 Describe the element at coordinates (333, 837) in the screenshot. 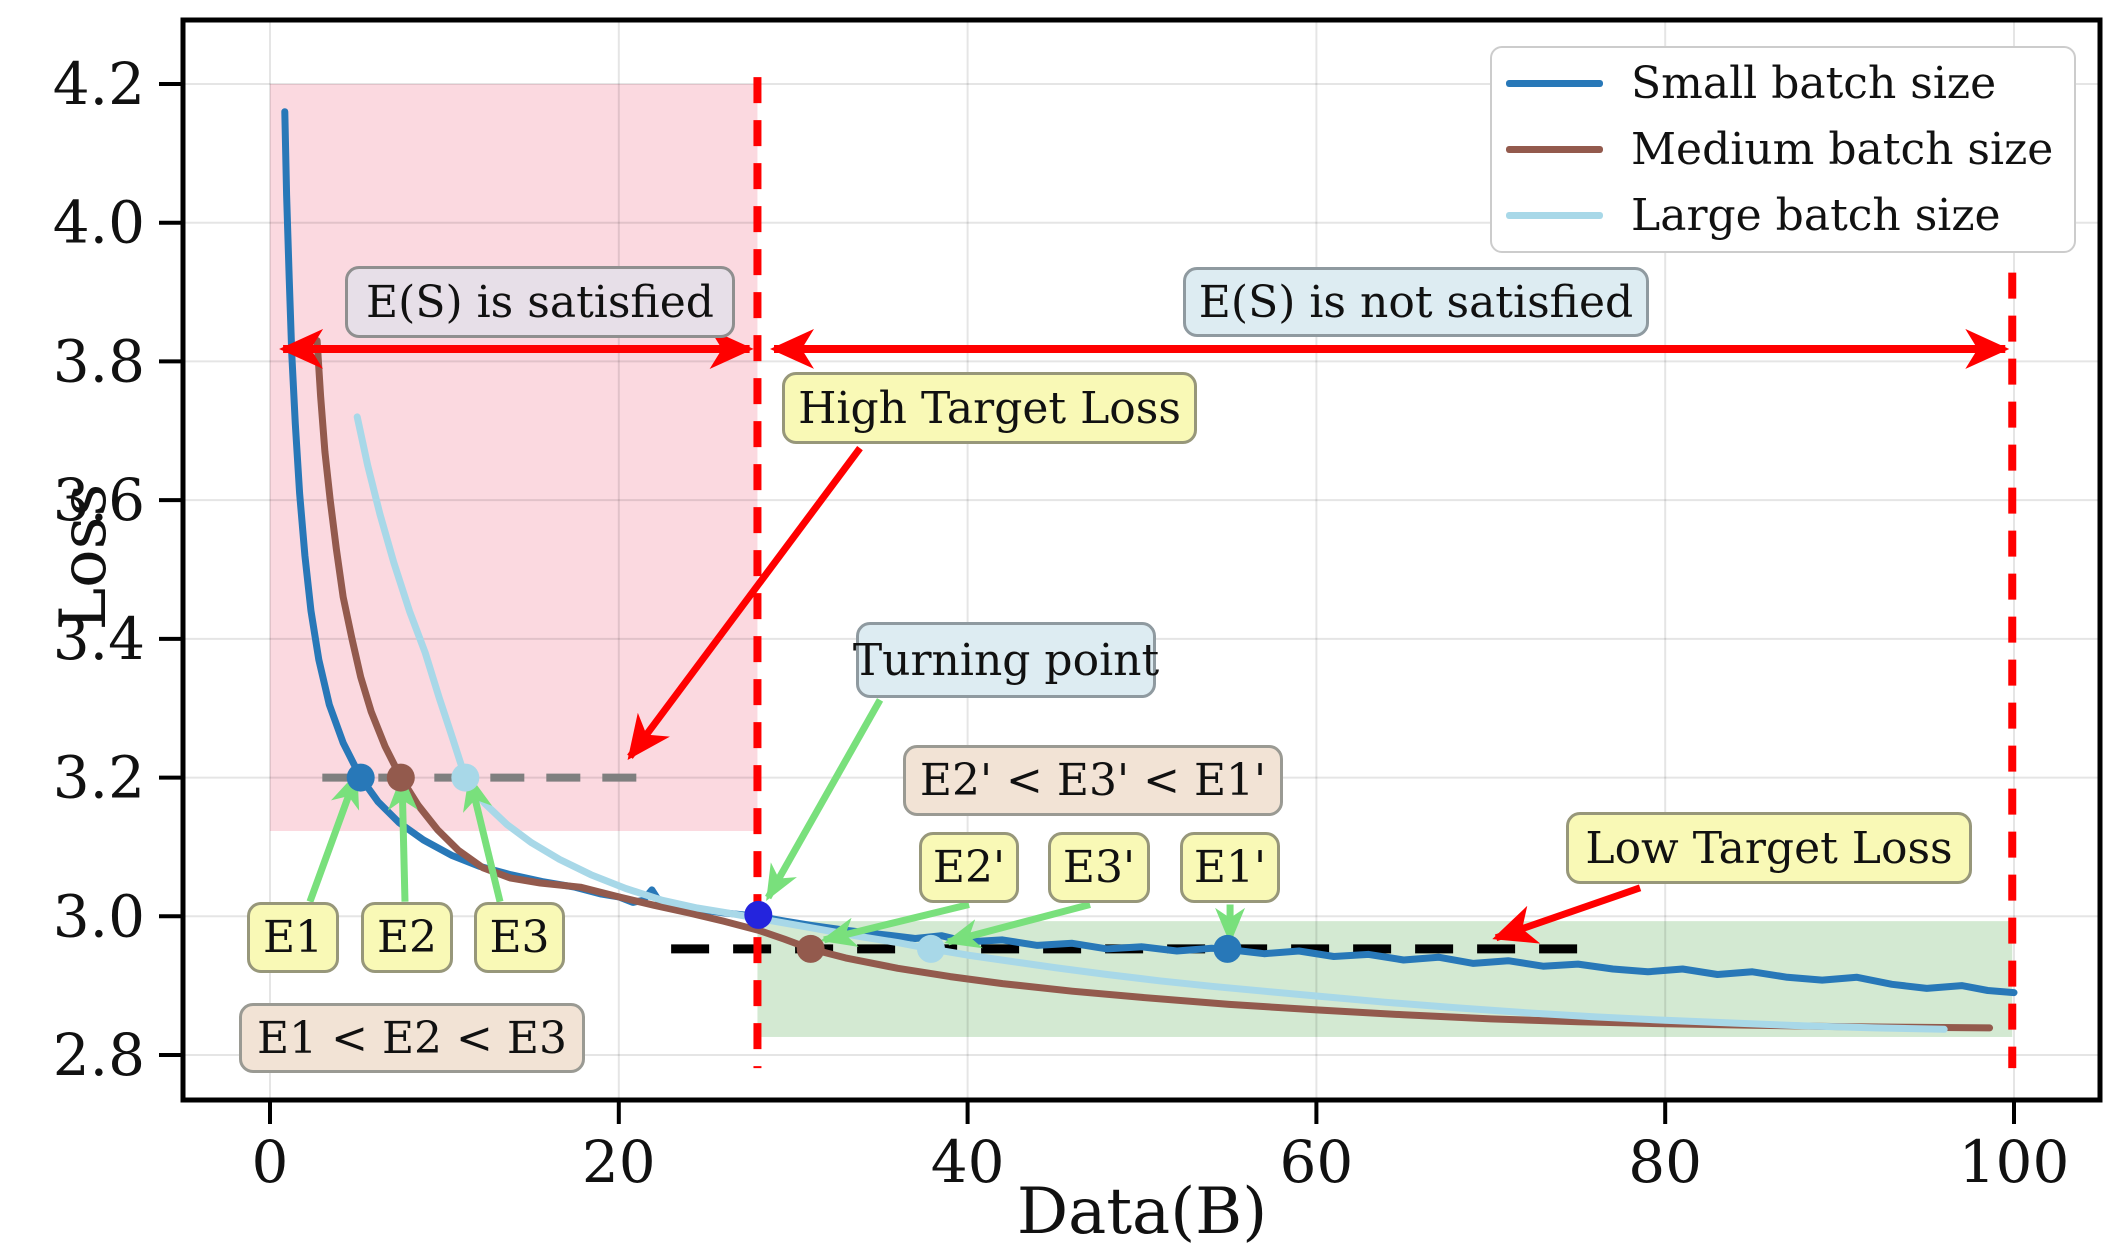

I see `arrow-e1` at that location.